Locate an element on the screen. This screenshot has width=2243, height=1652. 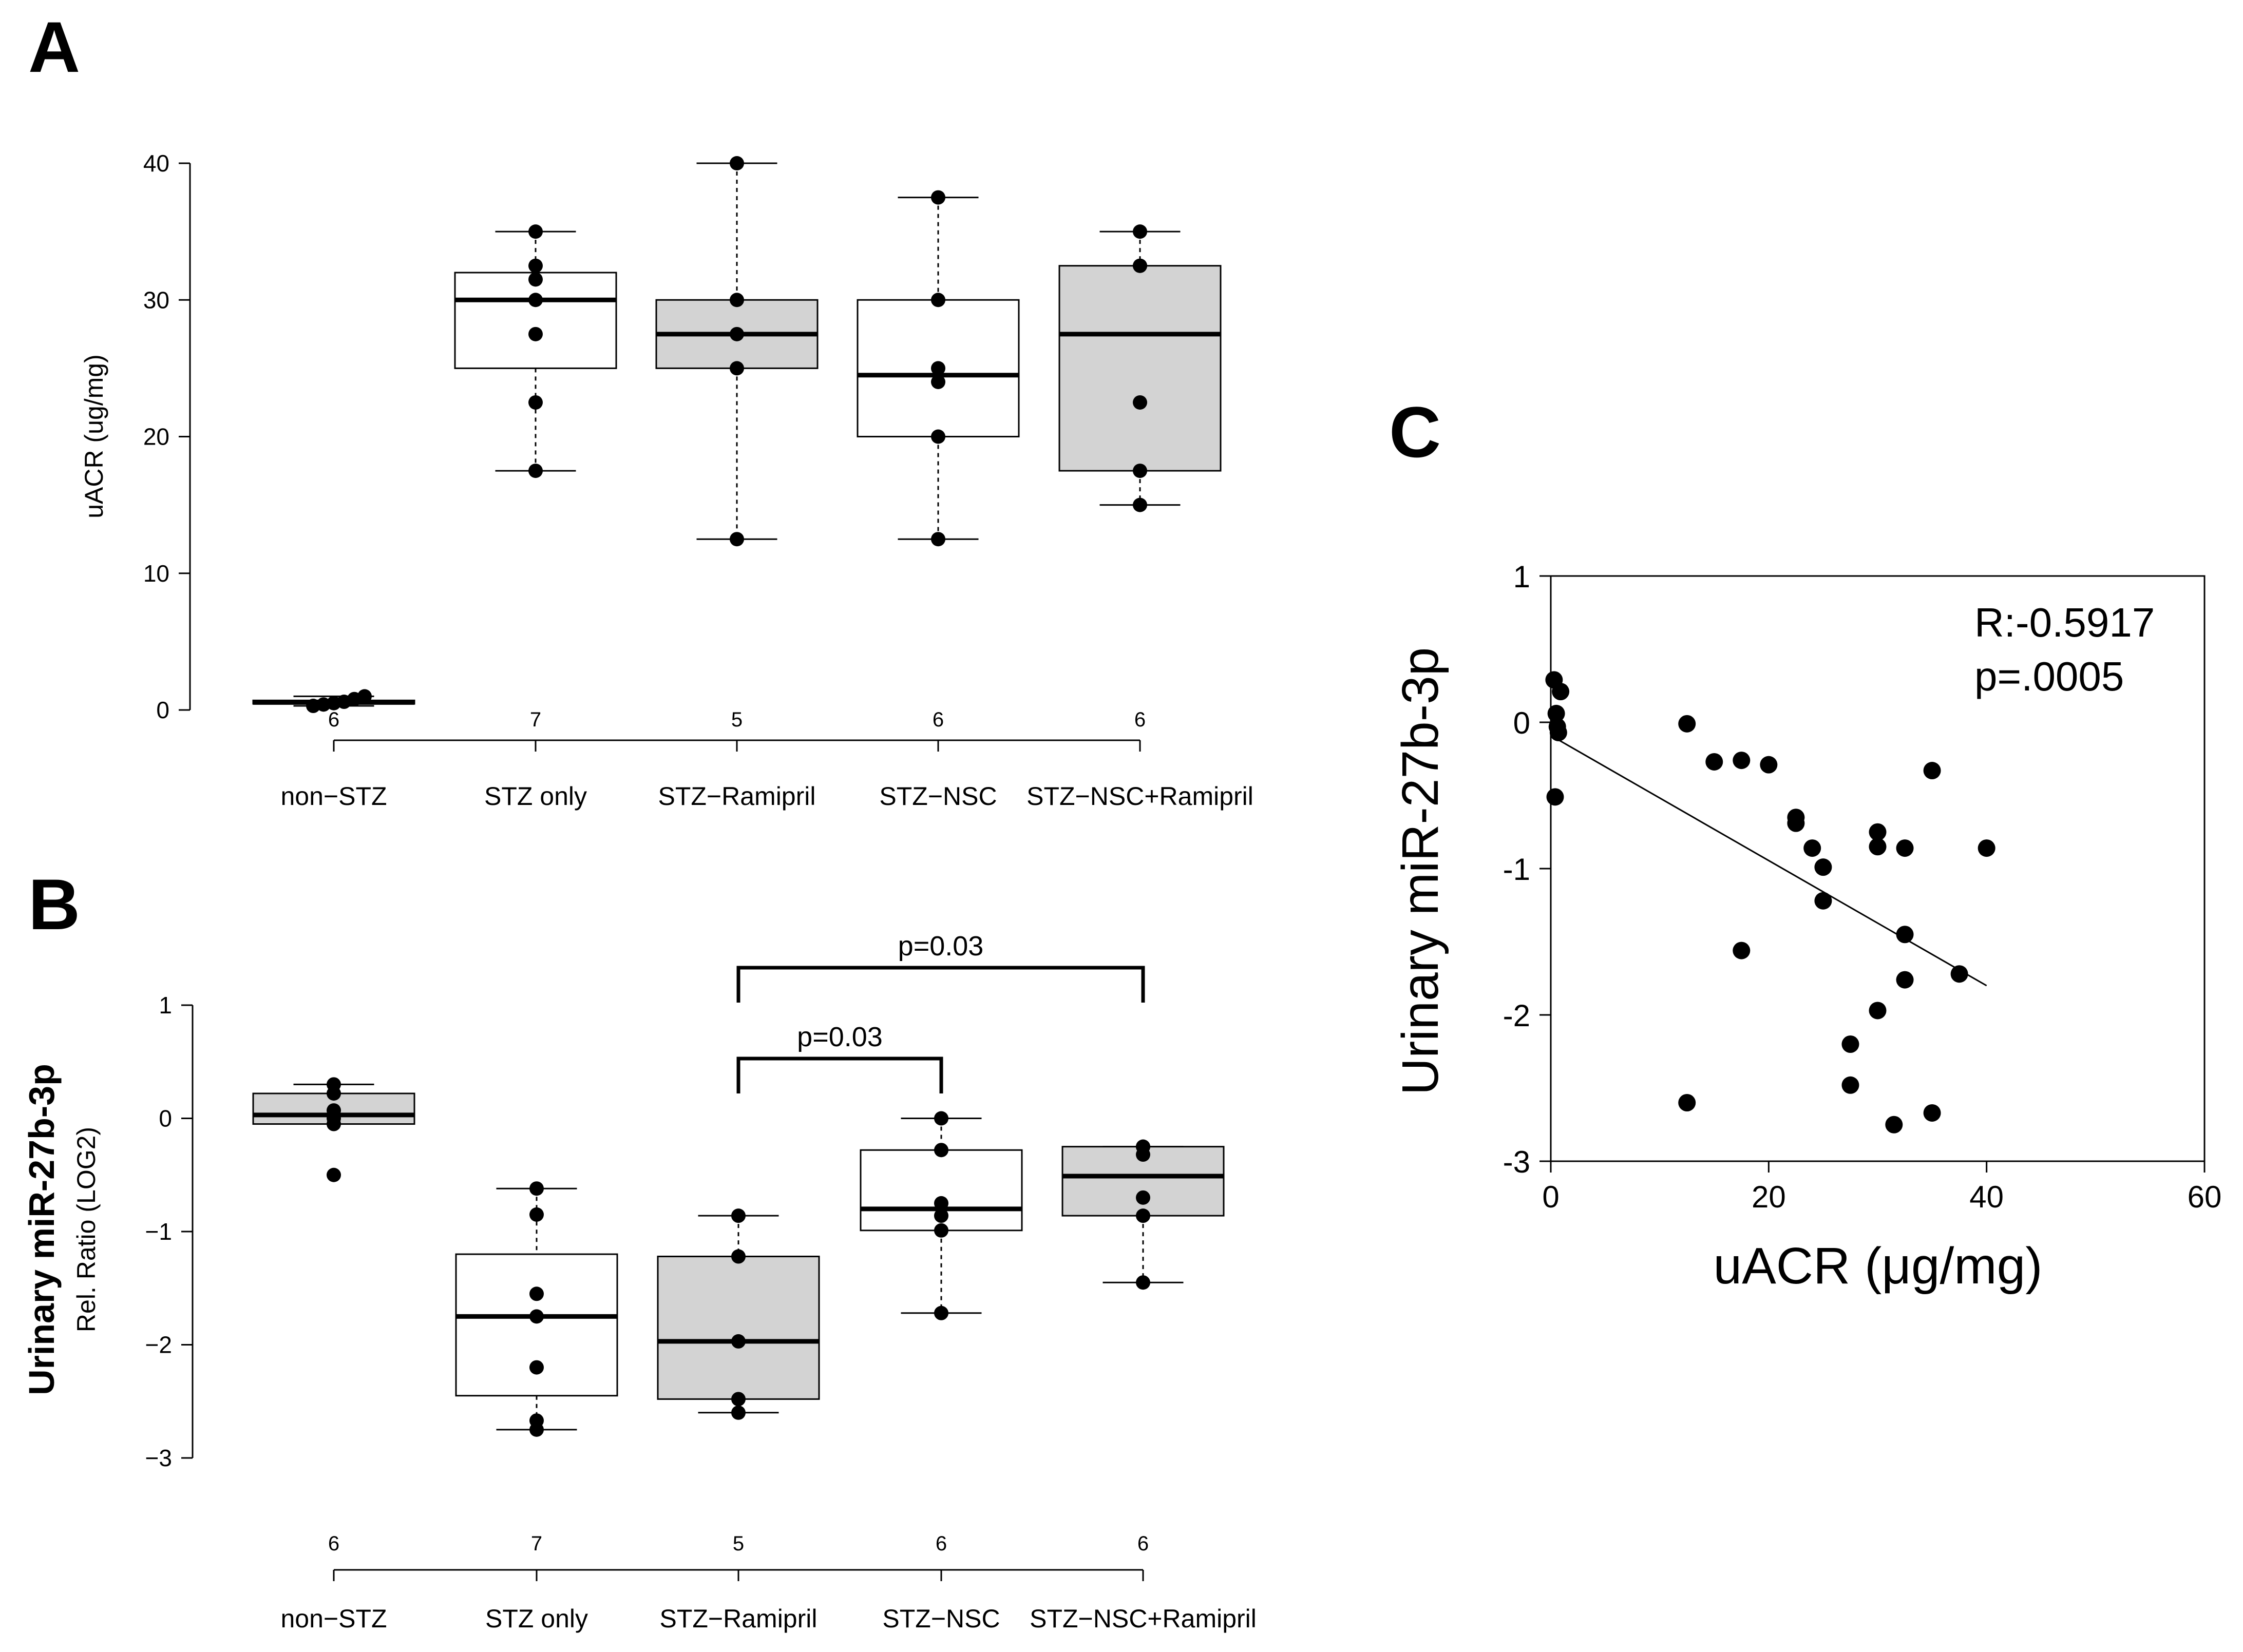
panel-c-xlabel: uACR (μg/mg) is located at coordinates (1877, 1266).